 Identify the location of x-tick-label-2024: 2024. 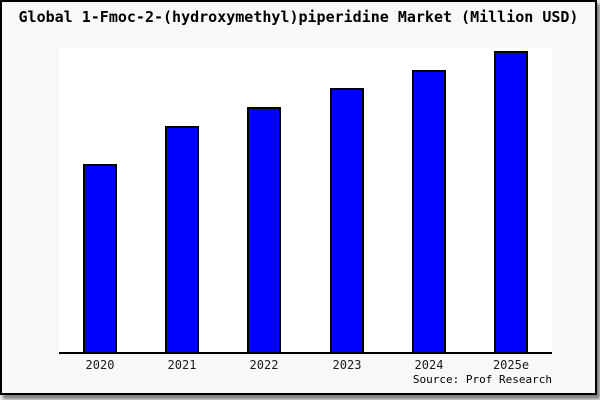
(429, 365).